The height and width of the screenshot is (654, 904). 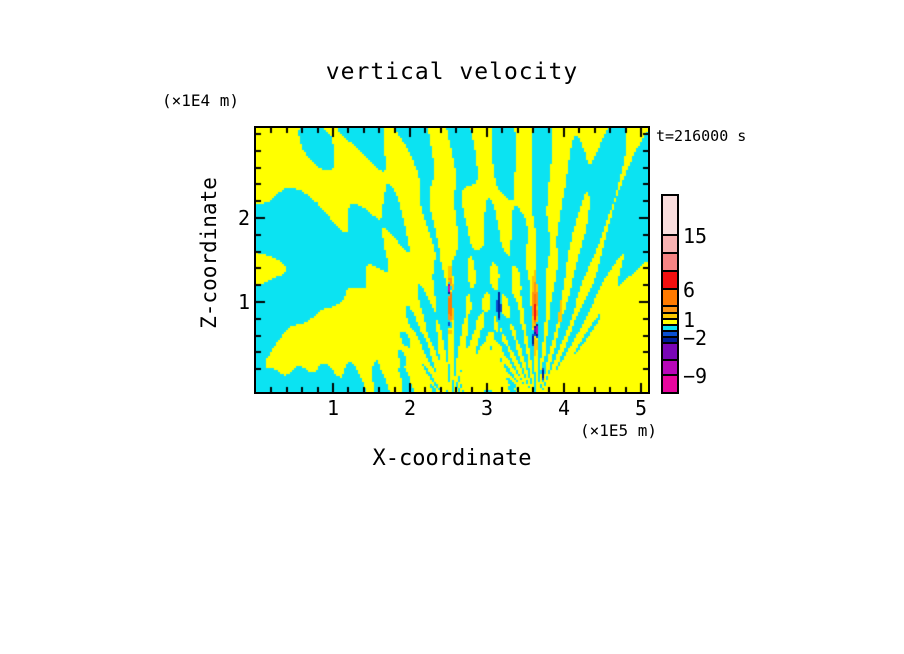 I want to click on y-tick-label: 1, so click(x=243, y=302).